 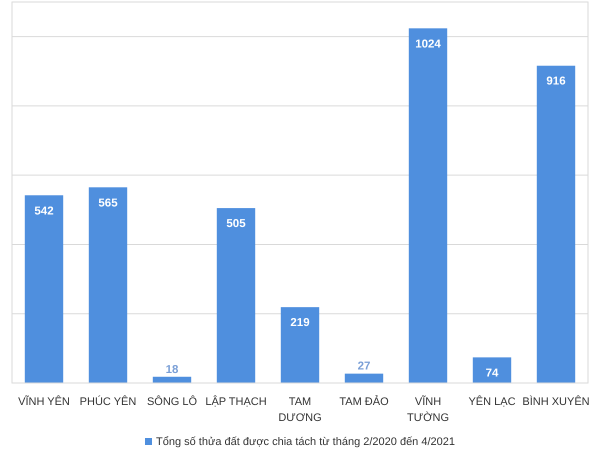 I want to click on data-label: 916, so click(x=556, y=82).